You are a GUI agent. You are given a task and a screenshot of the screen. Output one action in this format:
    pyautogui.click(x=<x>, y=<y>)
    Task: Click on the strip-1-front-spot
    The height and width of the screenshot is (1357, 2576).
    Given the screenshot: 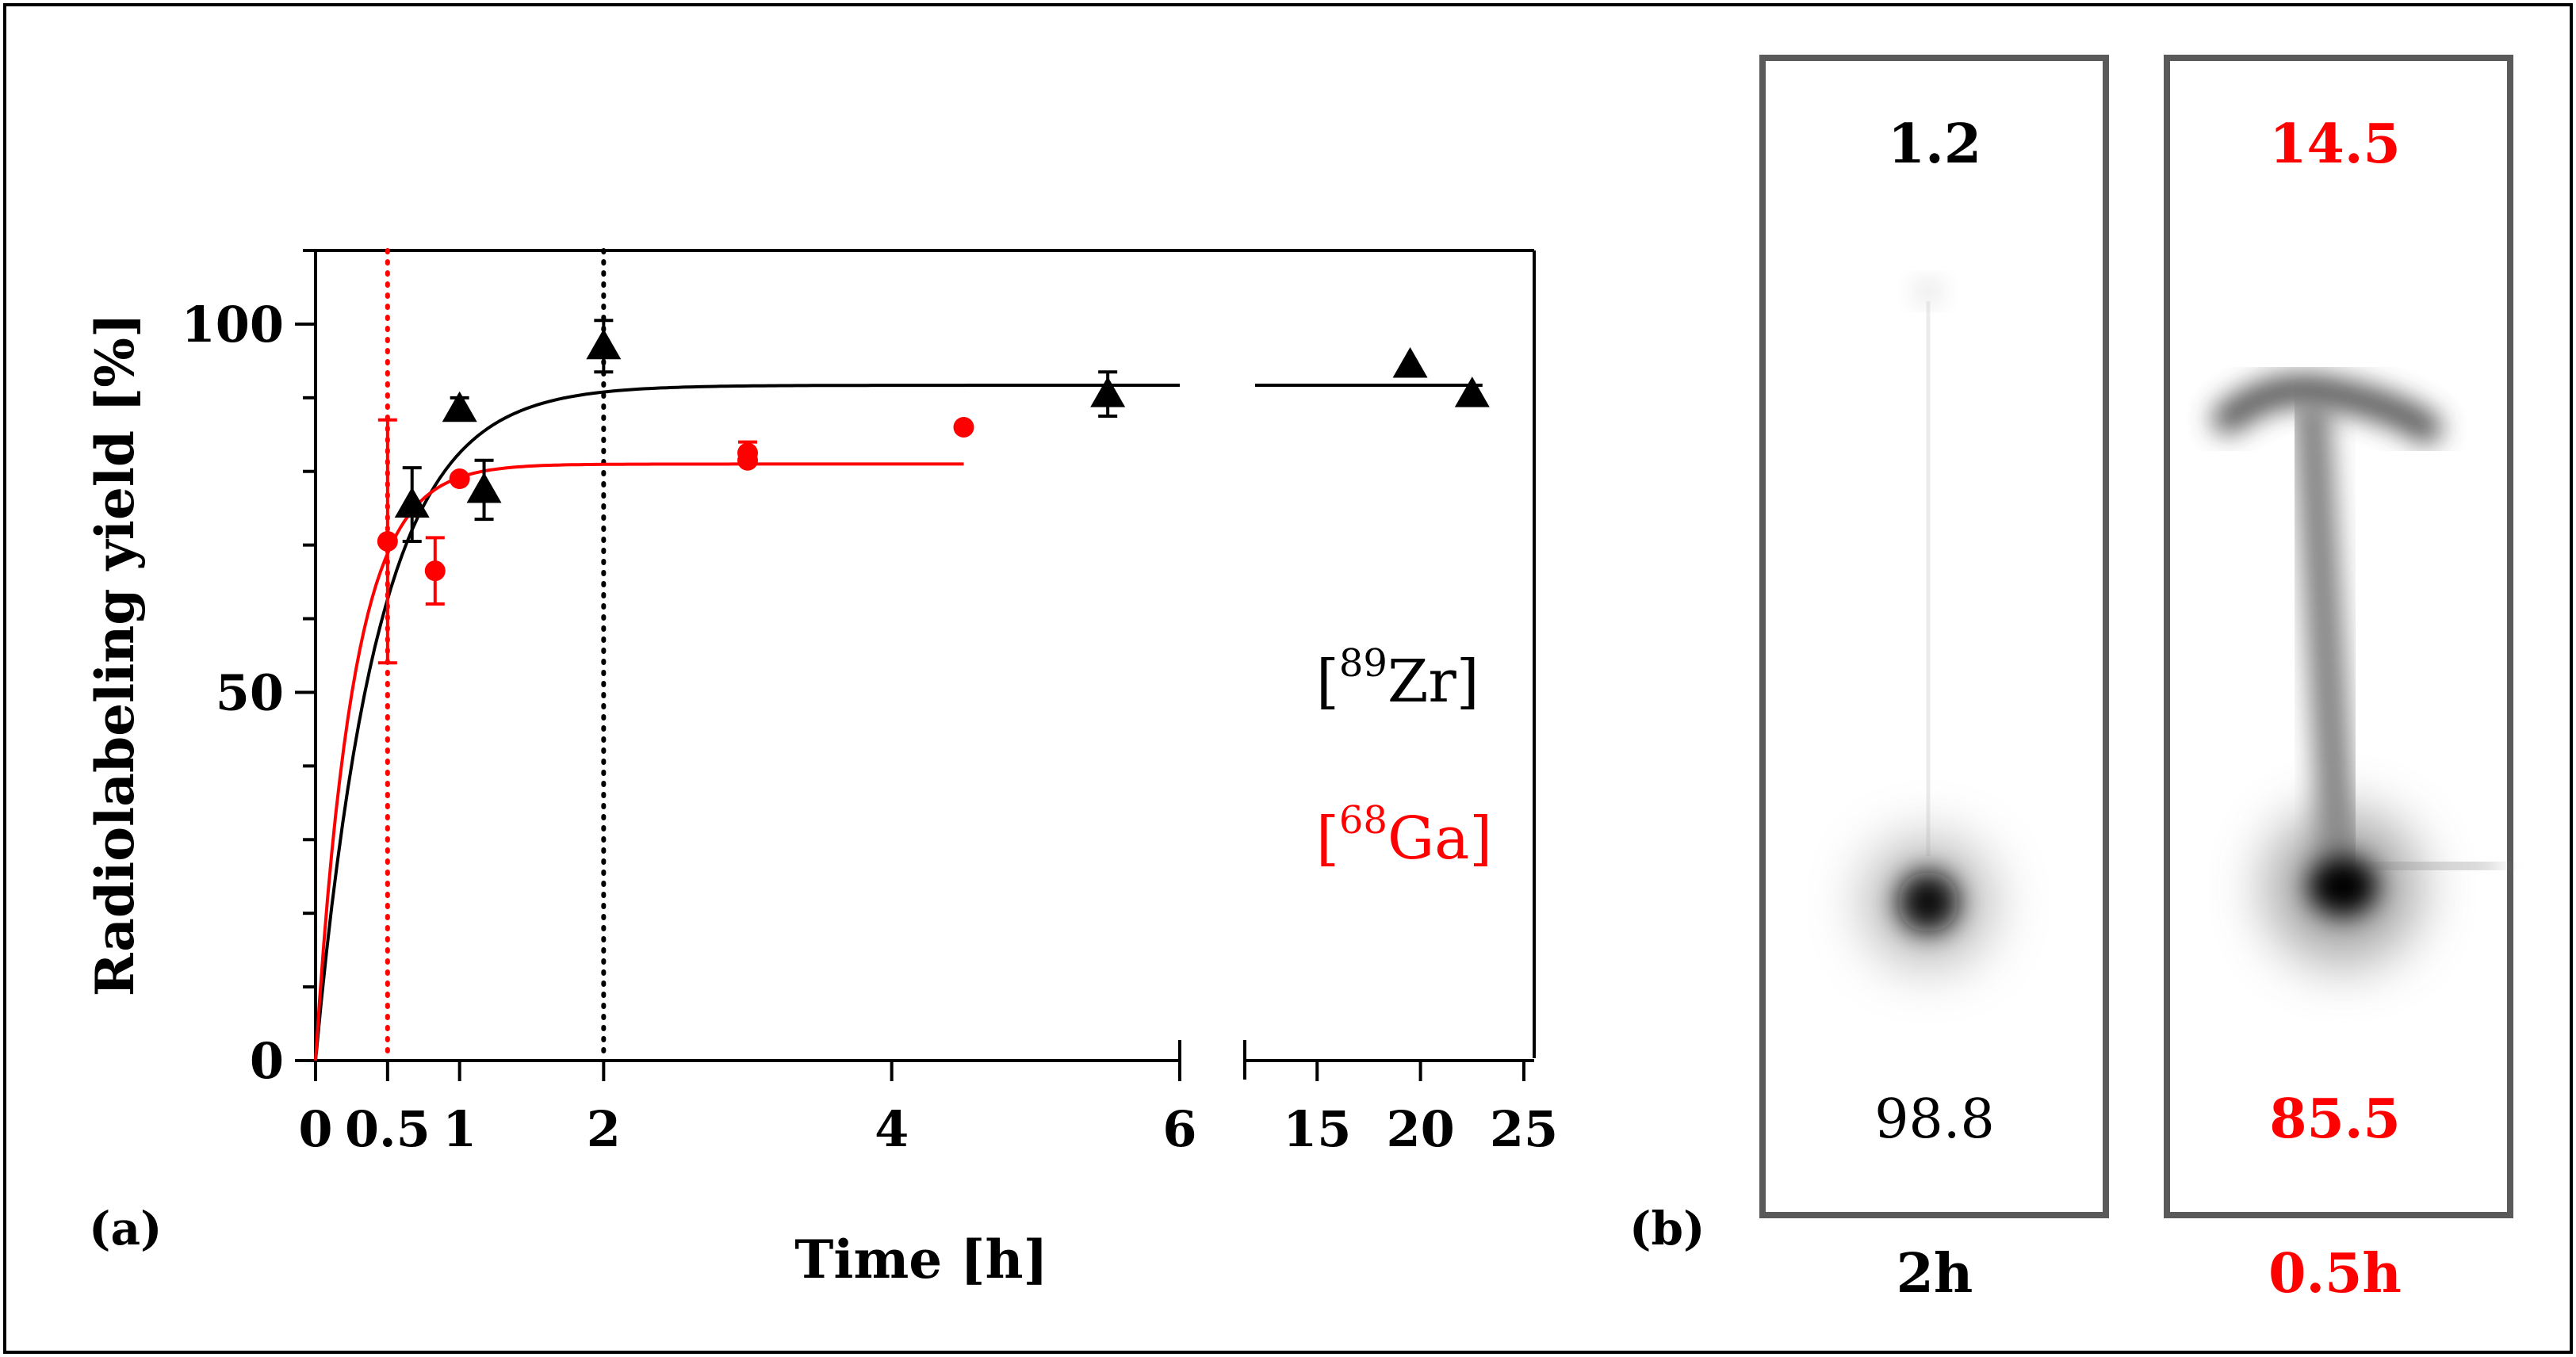 What is the action you would take?
    pyautogui.click(x=1928, y=292)
    